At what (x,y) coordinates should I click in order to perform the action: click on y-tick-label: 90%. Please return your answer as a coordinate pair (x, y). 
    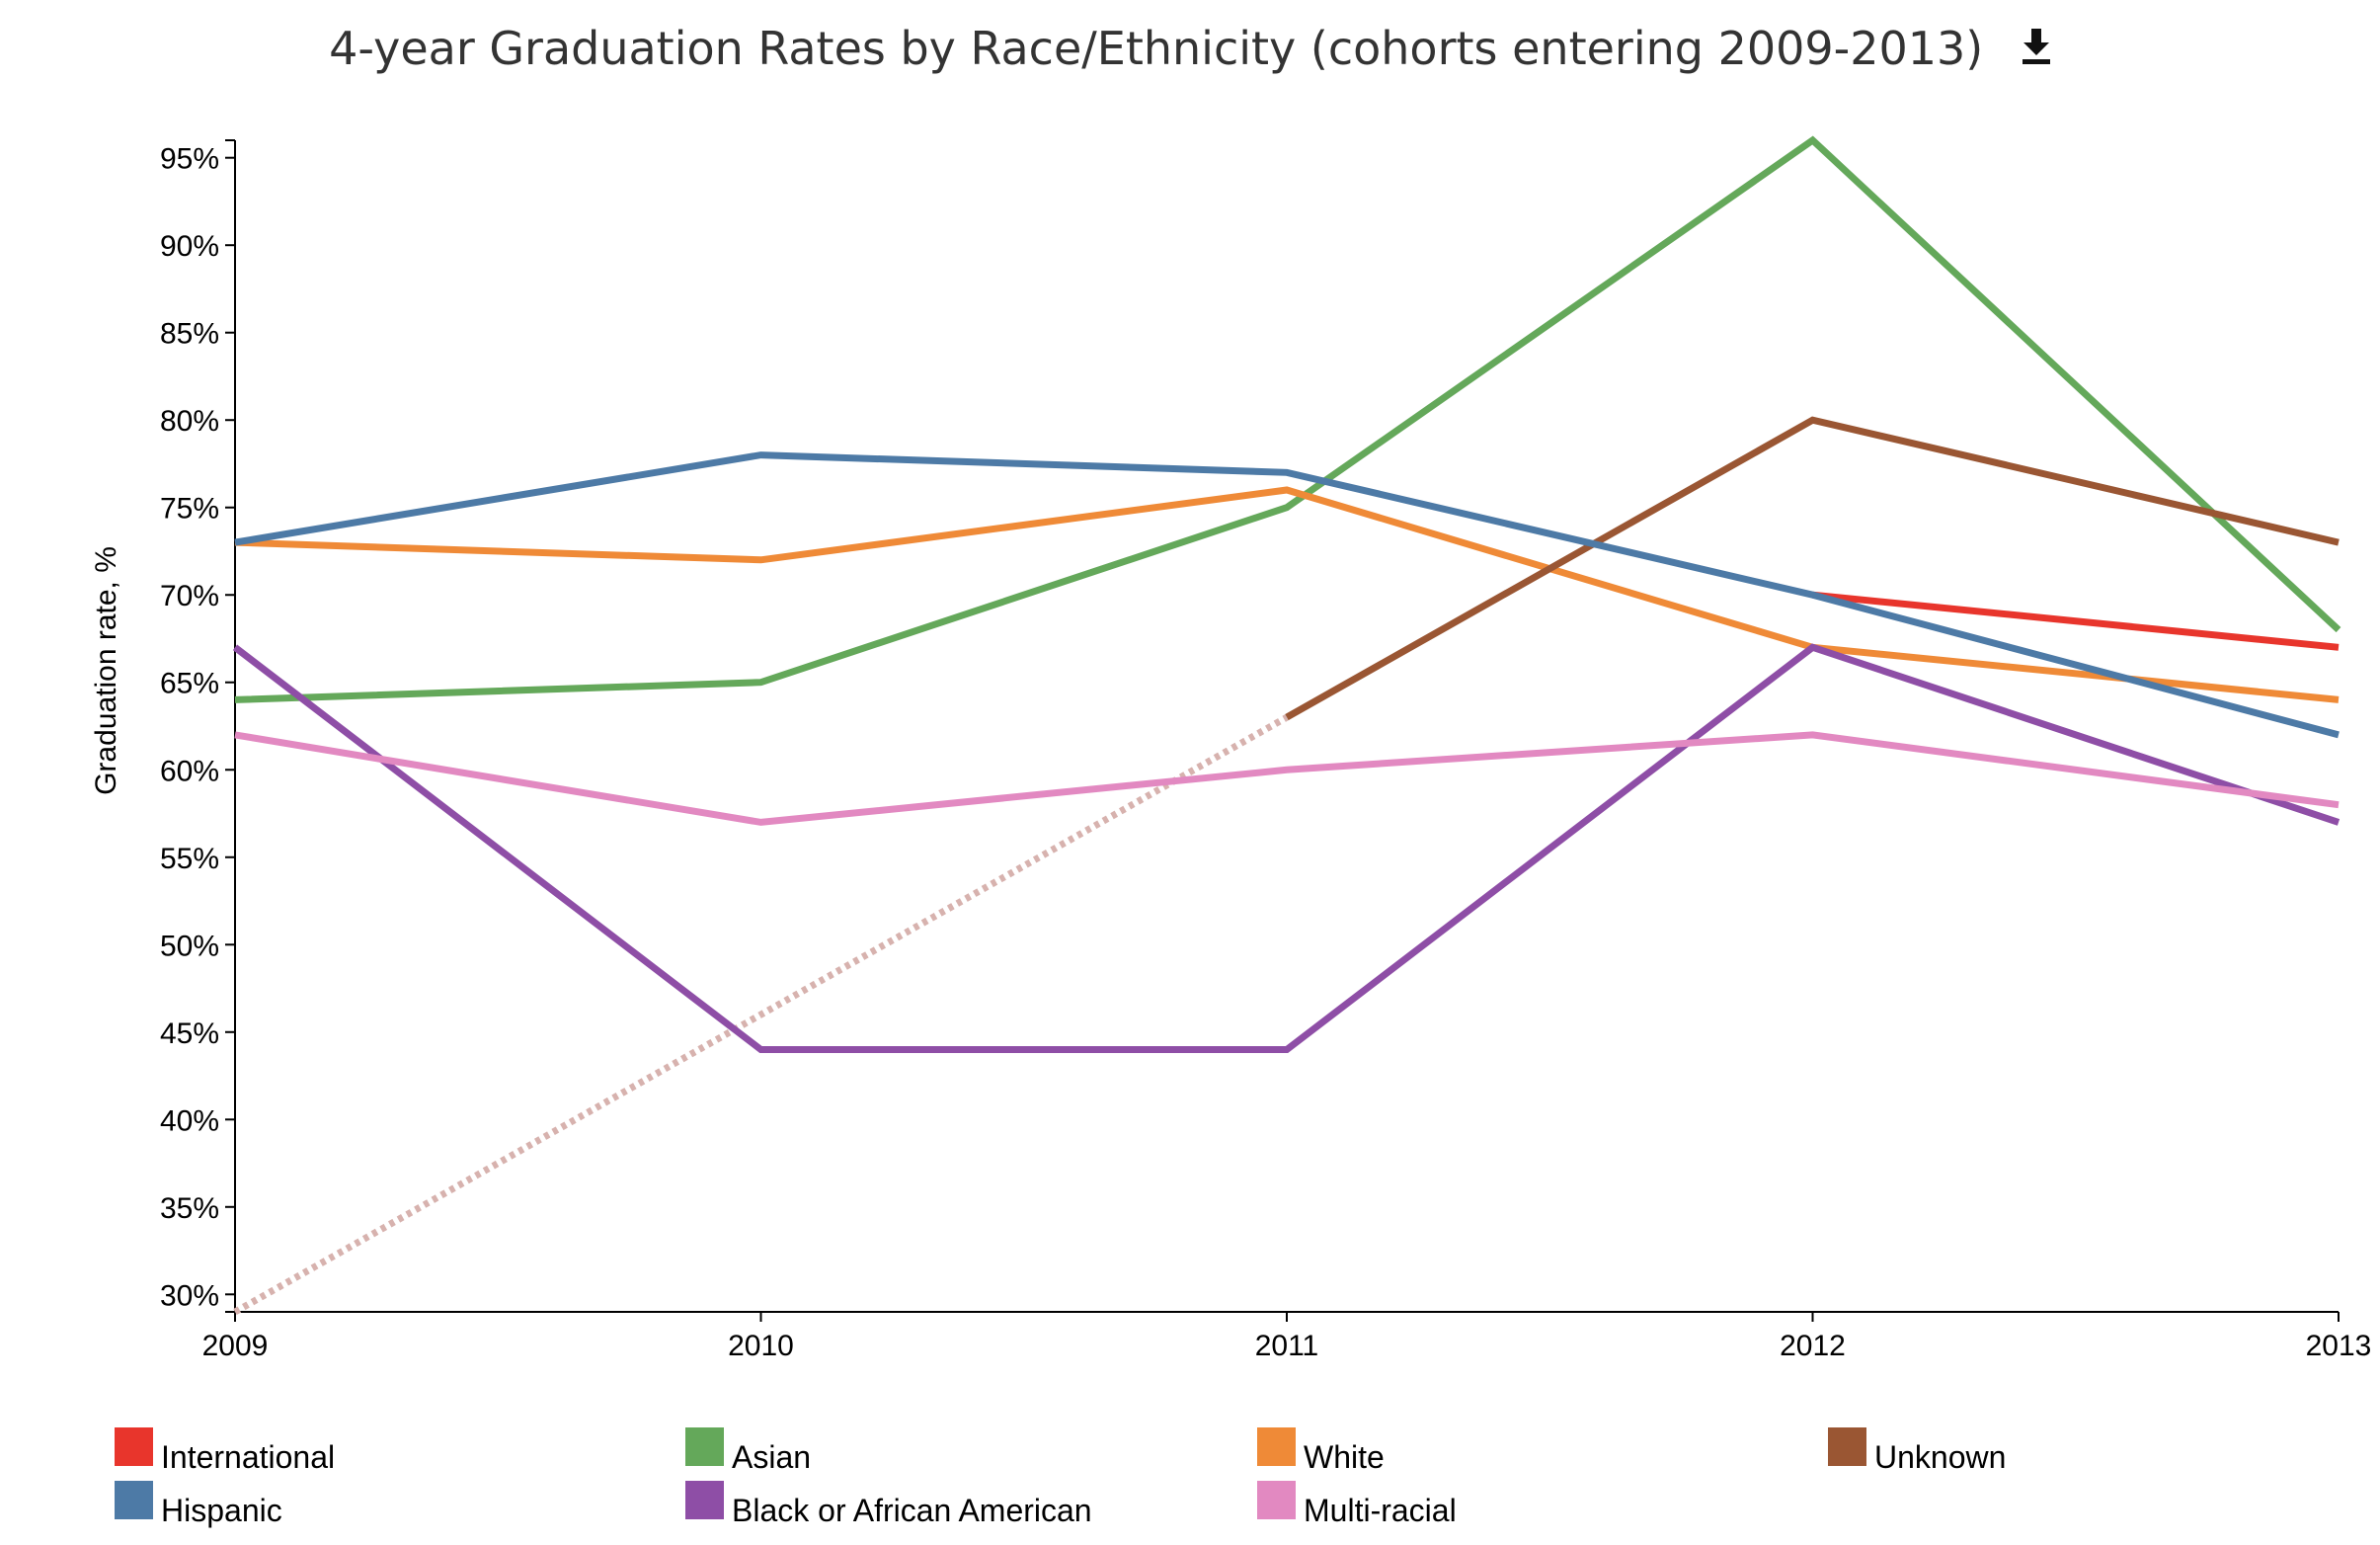
    Looking at the image, I should click on (189, 246).